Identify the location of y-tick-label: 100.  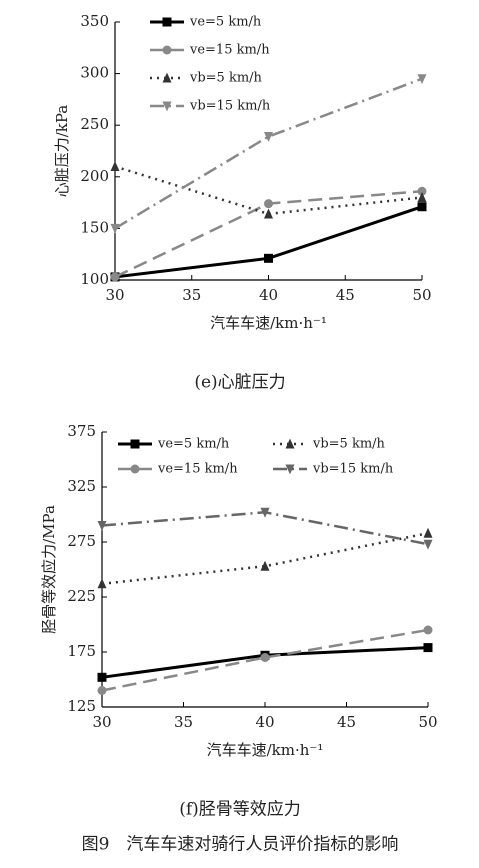
(94, 279).